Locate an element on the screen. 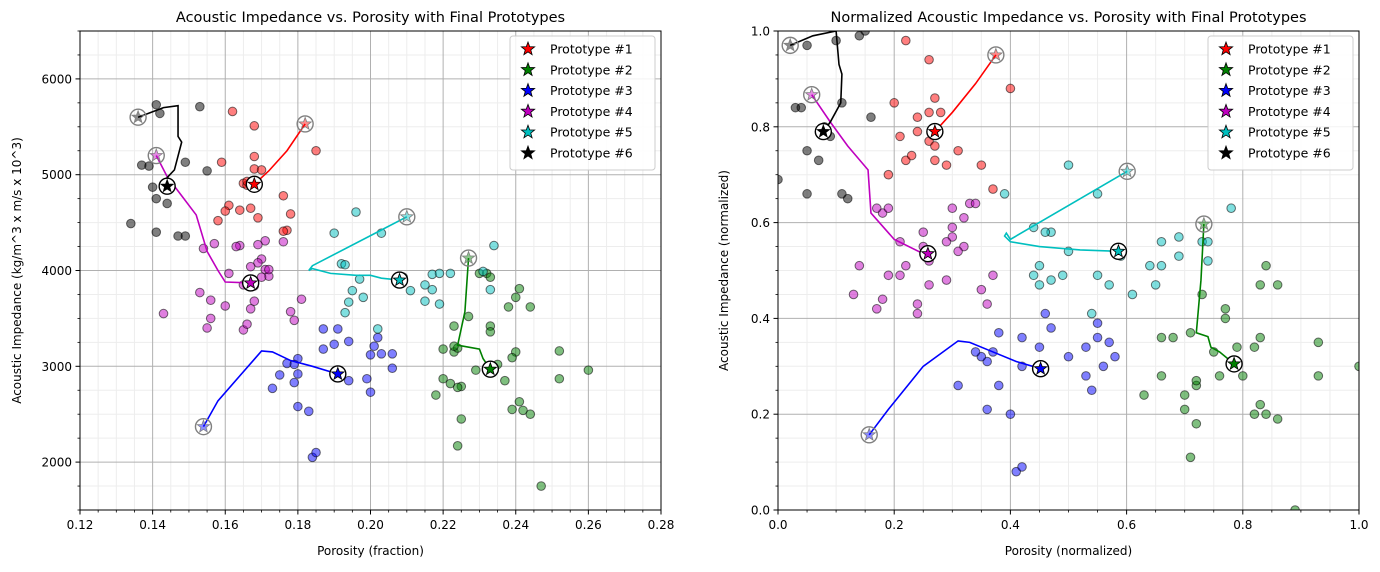 The height and width of the screenshot is (572, 1380). legend-item: Prototype #5 is located at coordinates (1274, 132).